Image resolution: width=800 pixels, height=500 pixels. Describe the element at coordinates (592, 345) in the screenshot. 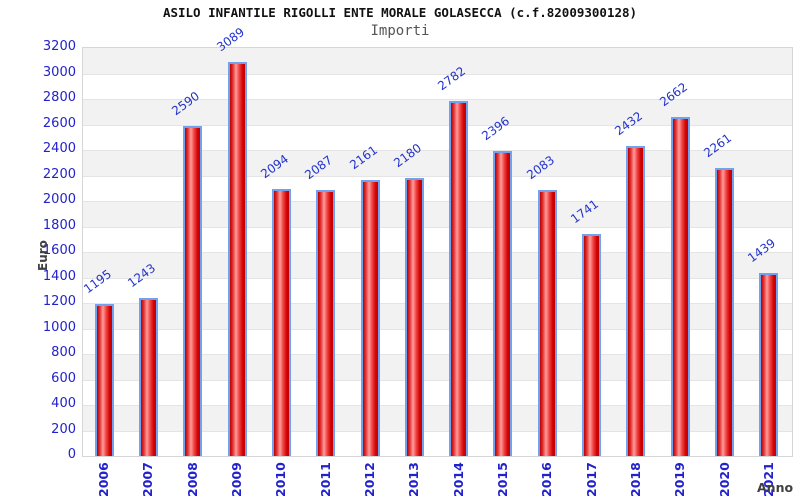

I see `bar-2017` at that location.